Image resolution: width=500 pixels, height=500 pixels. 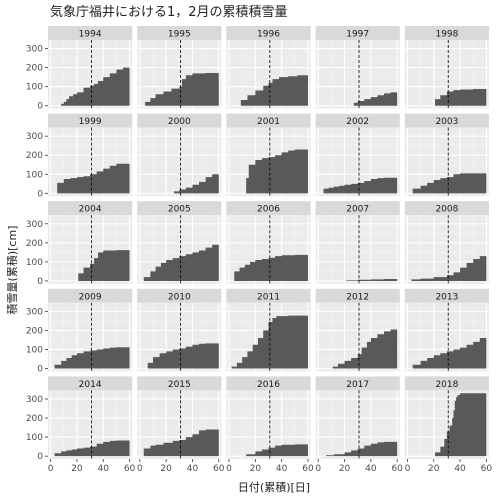 I want to click on facet-label: 2005, so click(x=179, y=210).